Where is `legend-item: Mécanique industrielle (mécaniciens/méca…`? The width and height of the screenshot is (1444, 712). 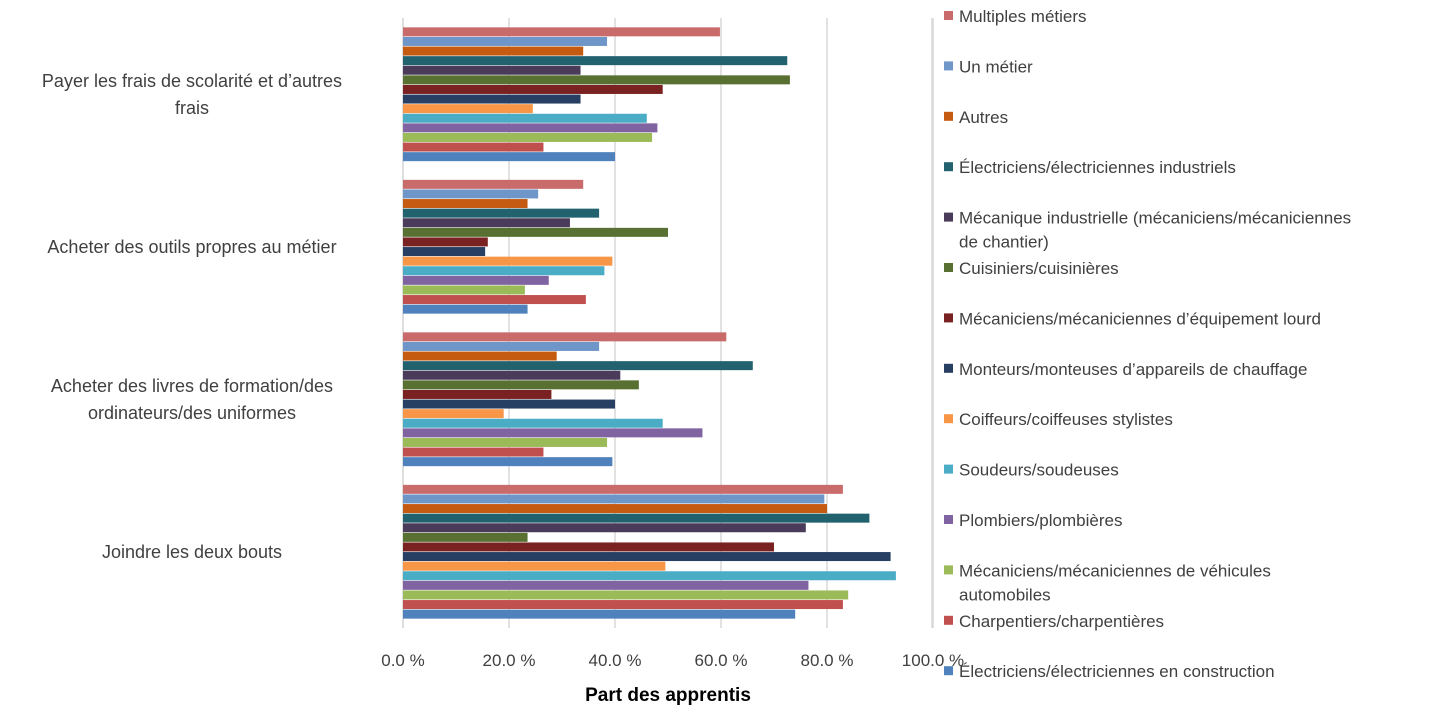
legend-item: Mécanique industrielle (mécaniciens/méca… is located at coordinates (1147, 230).